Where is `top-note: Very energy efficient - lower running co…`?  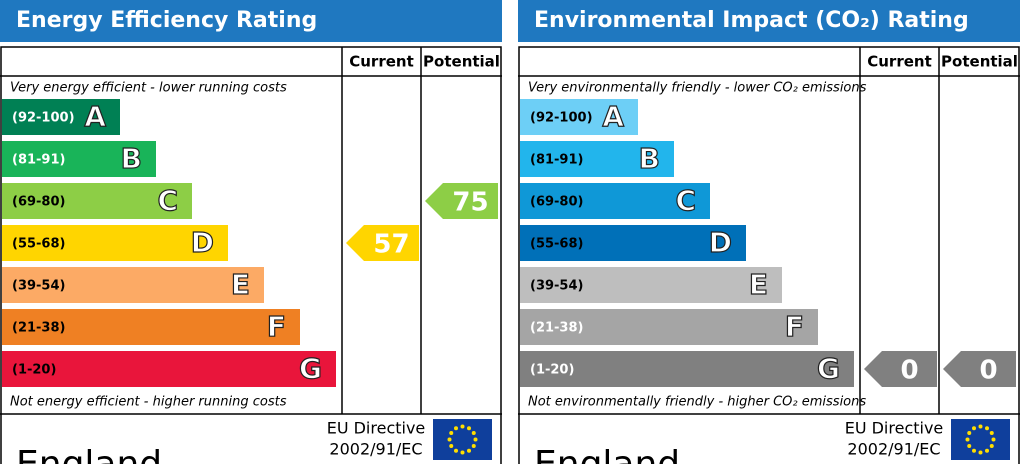 top-note: Very energy efficient - lower running co… is located at coordinates (148, 88).